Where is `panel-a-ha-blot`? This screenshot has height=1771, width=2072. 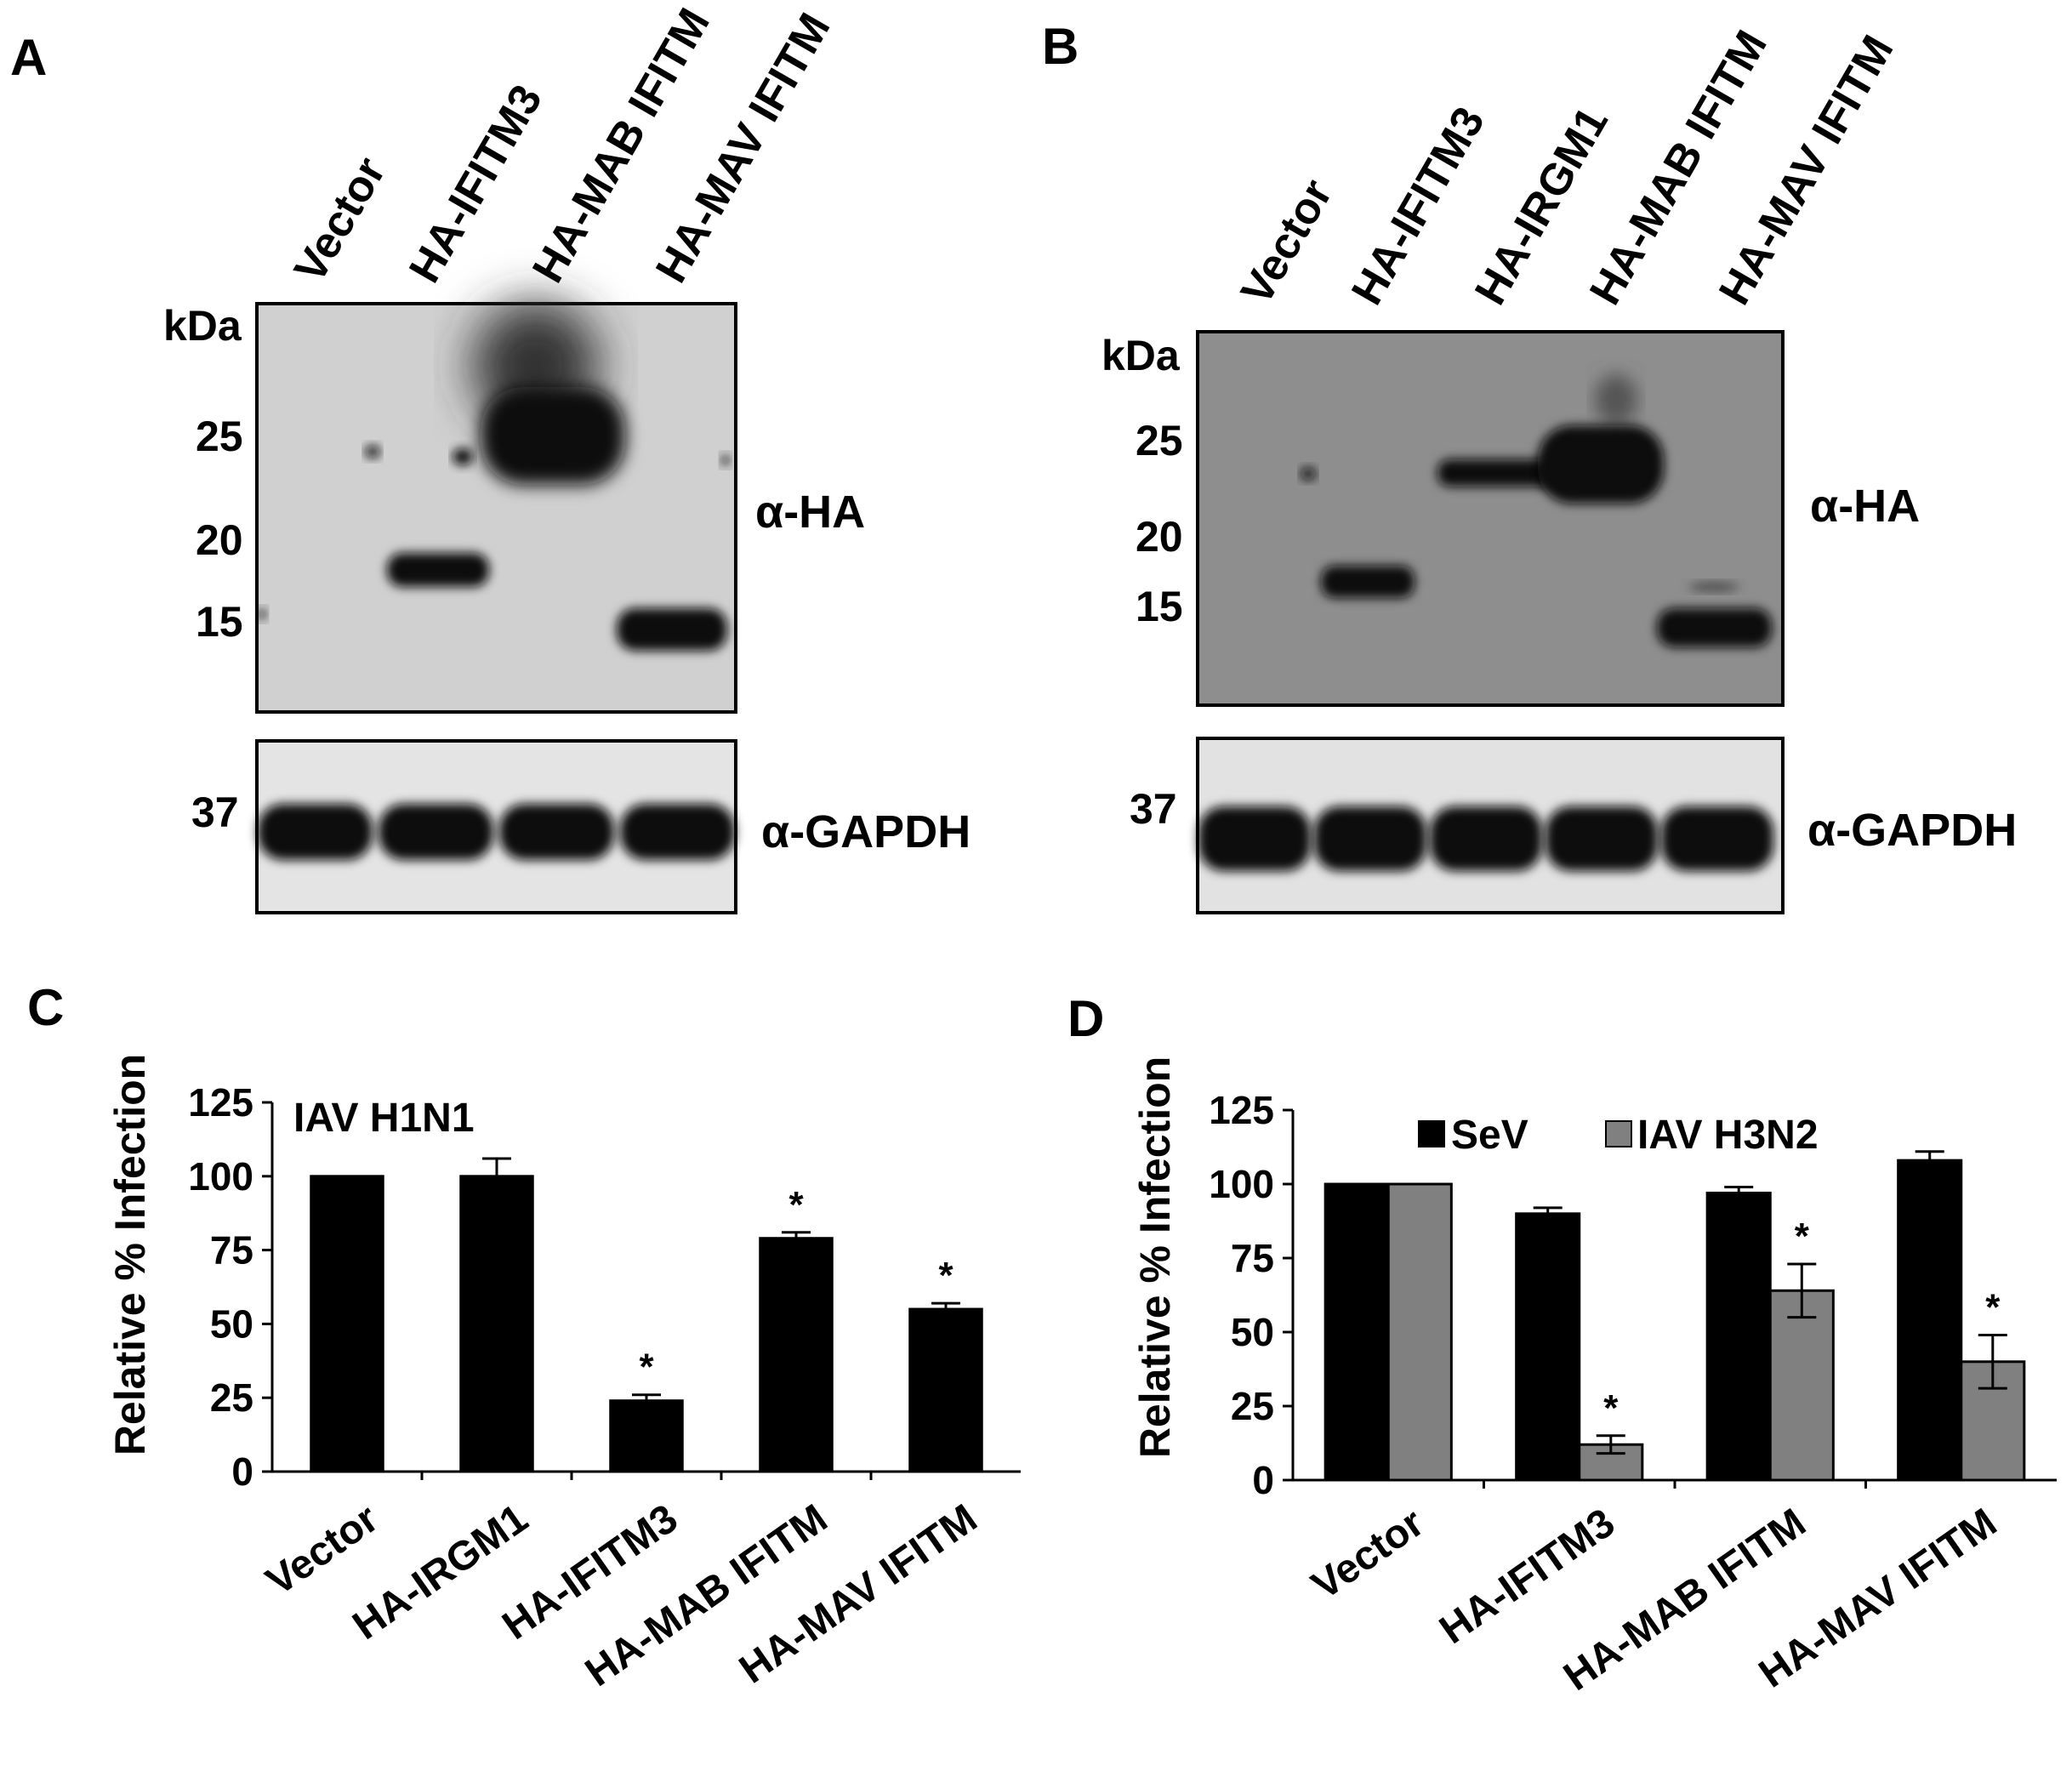 panel-a-ha-blot is located at coordinates (496, 508).